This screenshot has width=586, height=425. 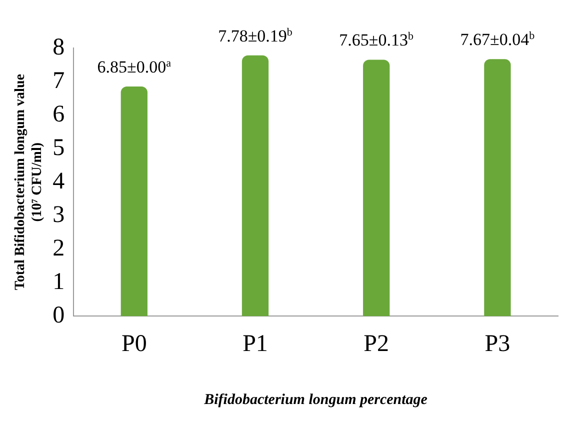 I want to click on y-tick-label: 6, so click(x=58, y=114).